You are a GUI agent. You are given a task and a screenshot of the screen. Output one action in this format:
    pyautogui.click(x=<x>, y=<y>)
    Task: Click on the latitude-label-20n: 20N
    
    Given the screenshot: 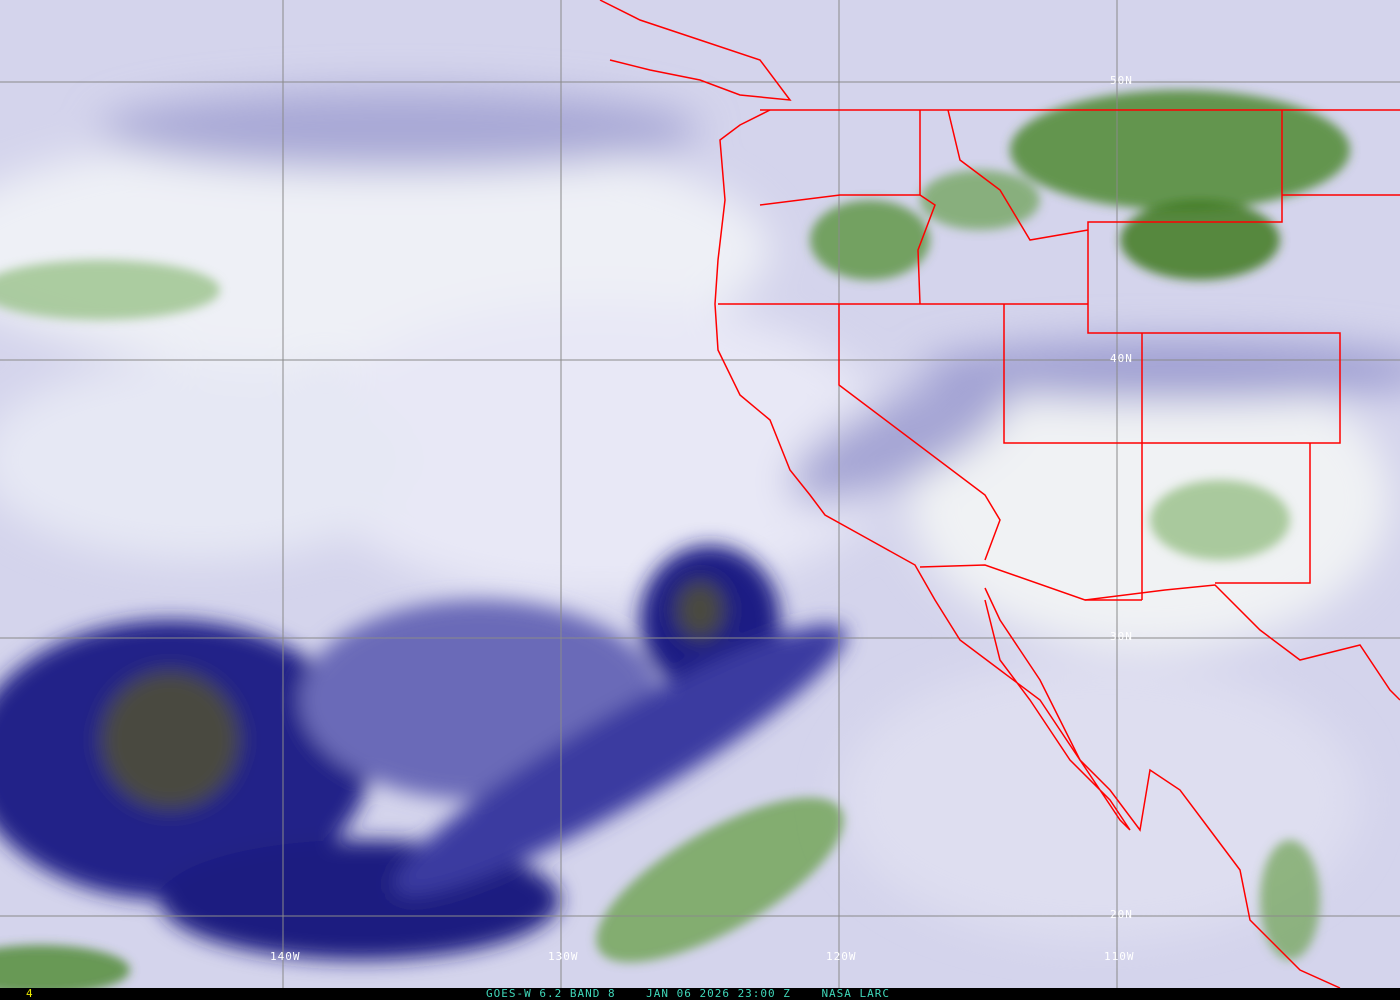 What is the action you would take?
    pyautogui.click(x=1121, y=914)
    